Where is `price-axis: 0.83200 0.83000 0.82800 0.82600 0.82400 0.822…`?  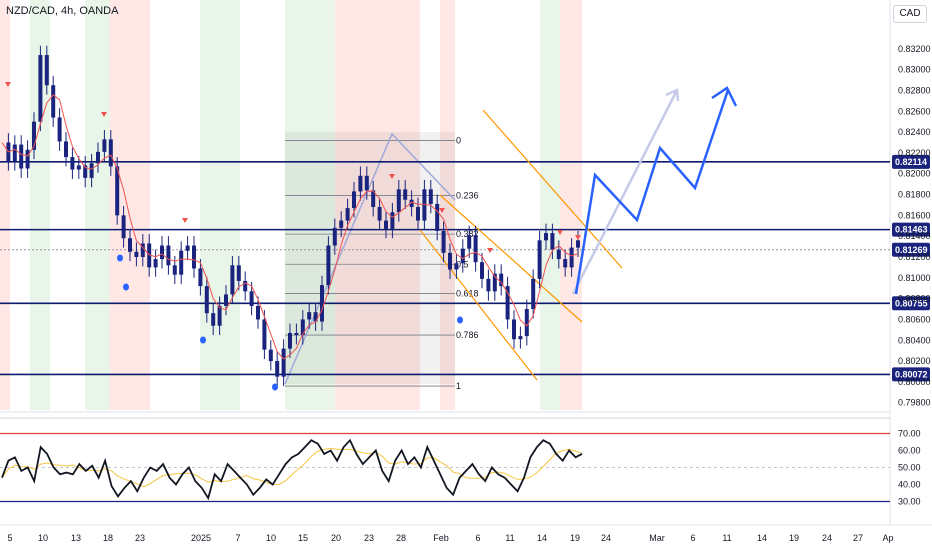 price-axis: 0.83200 0.83000 0.82800 0.82600 0.82400 0.822… is located at coordinates (914, 226).